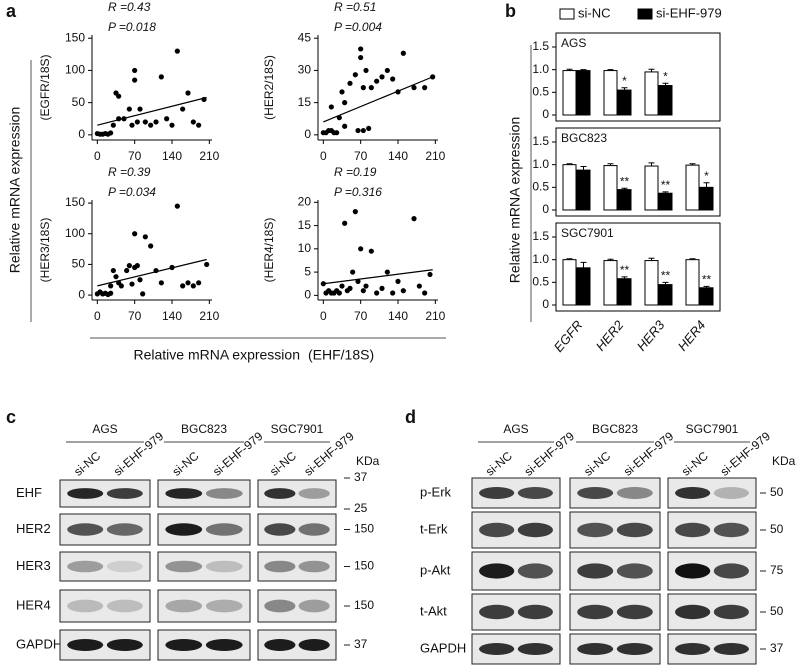 The width and height of the screenshot is (796, 668). What do you see at coordinates (305, 37) in the screenshot?
I see `y-tick-label: 45` at bounding box center [305, 37].